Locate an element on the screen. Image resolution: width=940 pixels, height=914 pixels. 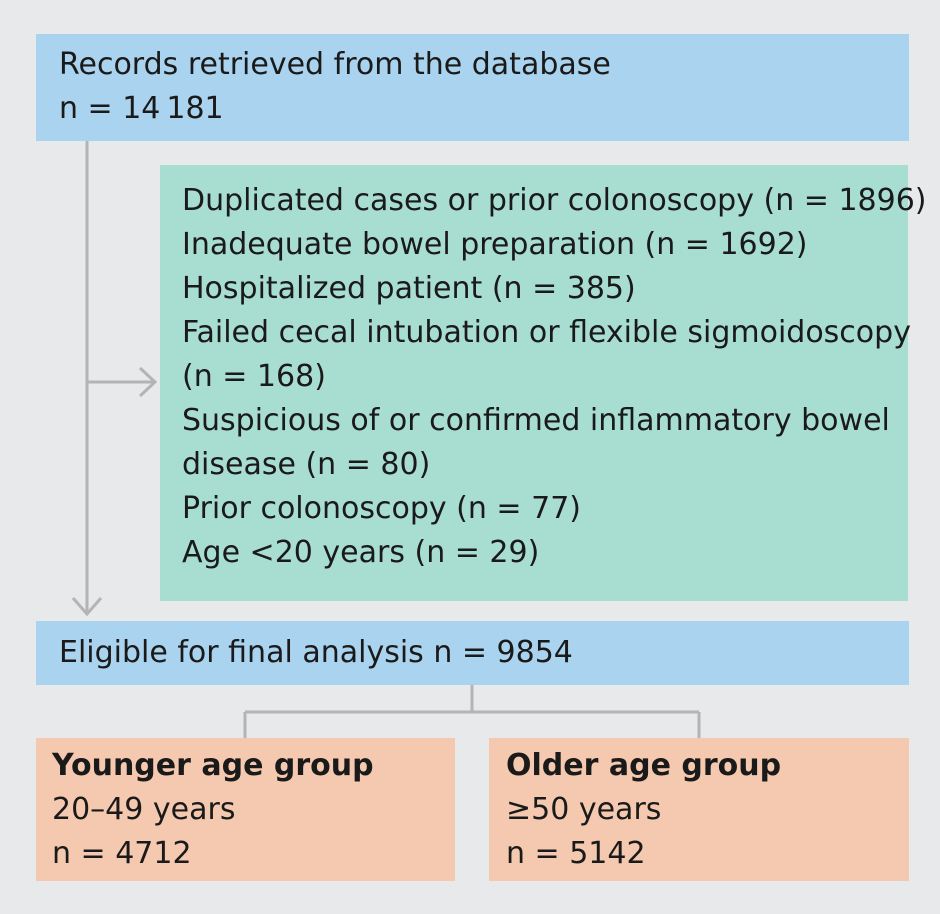
exclusion-line: Hospitalized patient (n = 385) is located at coordinates (409, 288).